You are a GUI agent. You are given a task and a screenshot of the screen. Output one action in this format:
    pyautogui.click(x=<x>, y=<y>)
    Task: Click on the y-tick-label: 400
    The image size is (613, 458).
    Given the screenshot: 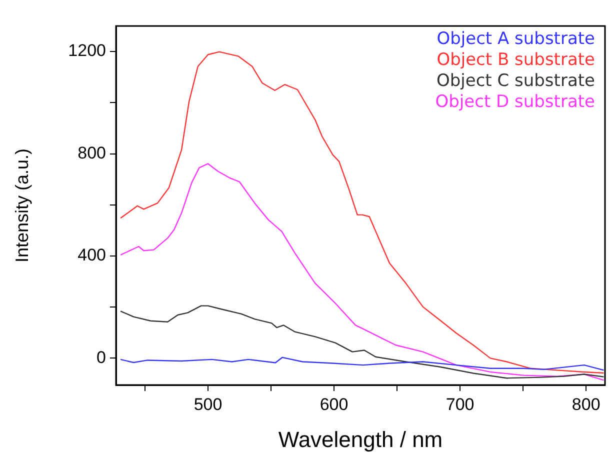 What is the action you would take?
    pyautogui.click(x=92, y=255)
    